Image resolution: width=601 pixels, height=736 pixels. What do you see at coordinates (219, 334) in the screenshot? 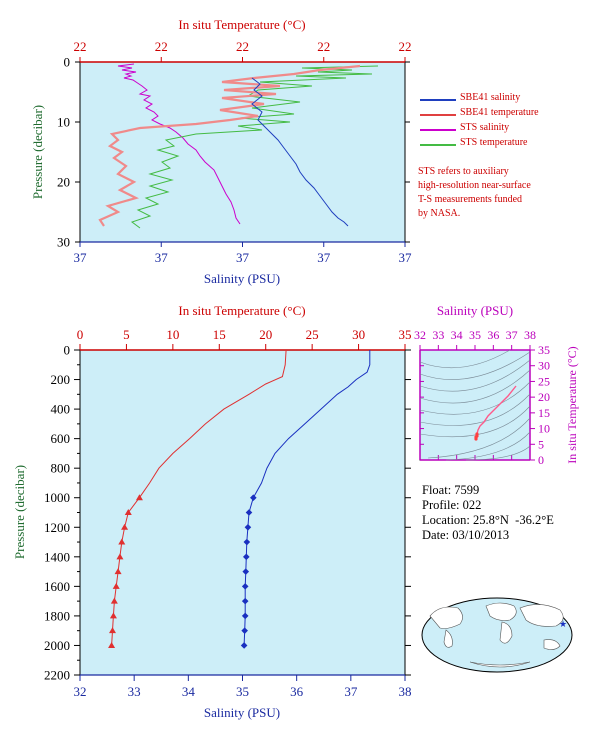
I see `main-temp-tick-label: 15` at bounding box center [219, 334].